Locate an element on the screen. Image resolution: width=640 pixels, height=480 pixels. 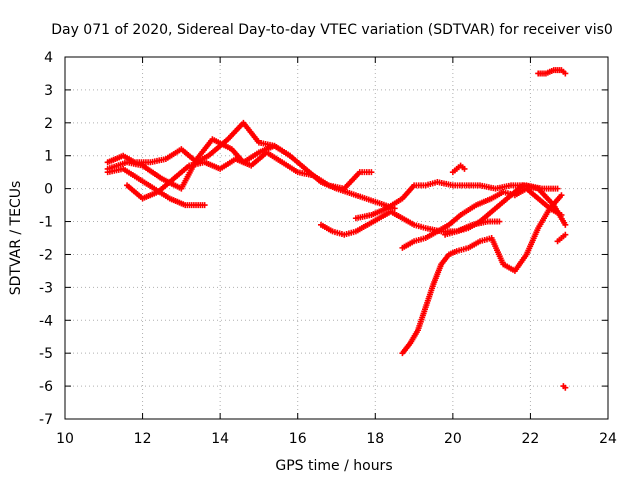
series-track-k is located at coordinates (561, 238).